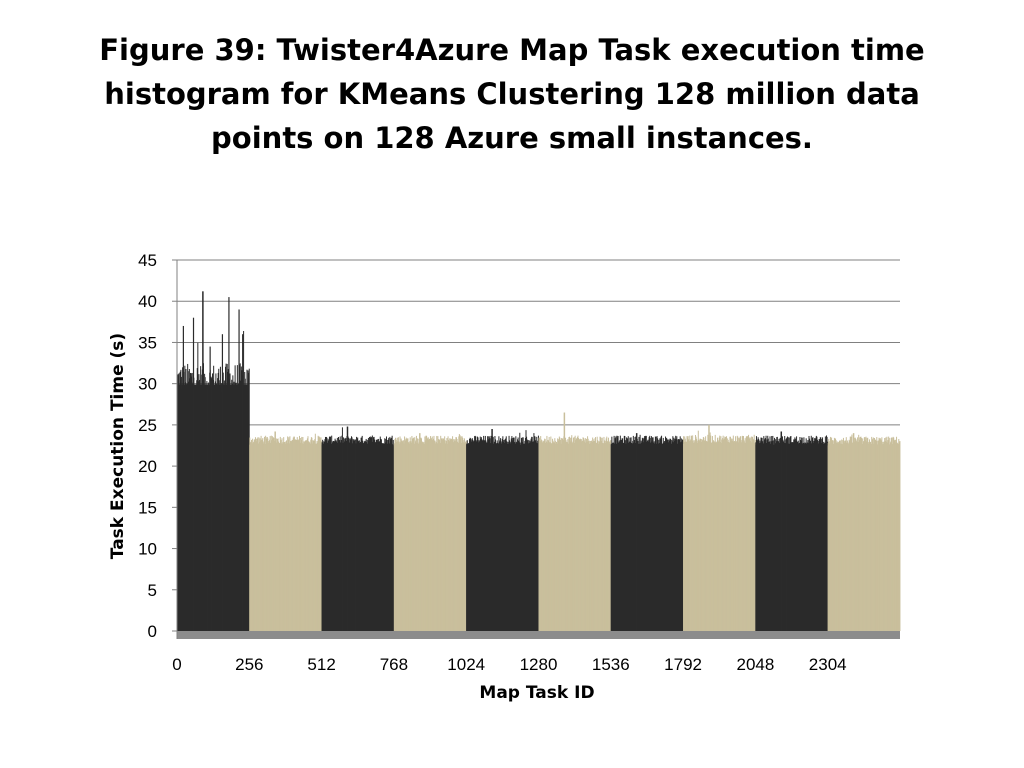  I want to click on y-axis-title: Task Execution Time (s), so click(118, 446).